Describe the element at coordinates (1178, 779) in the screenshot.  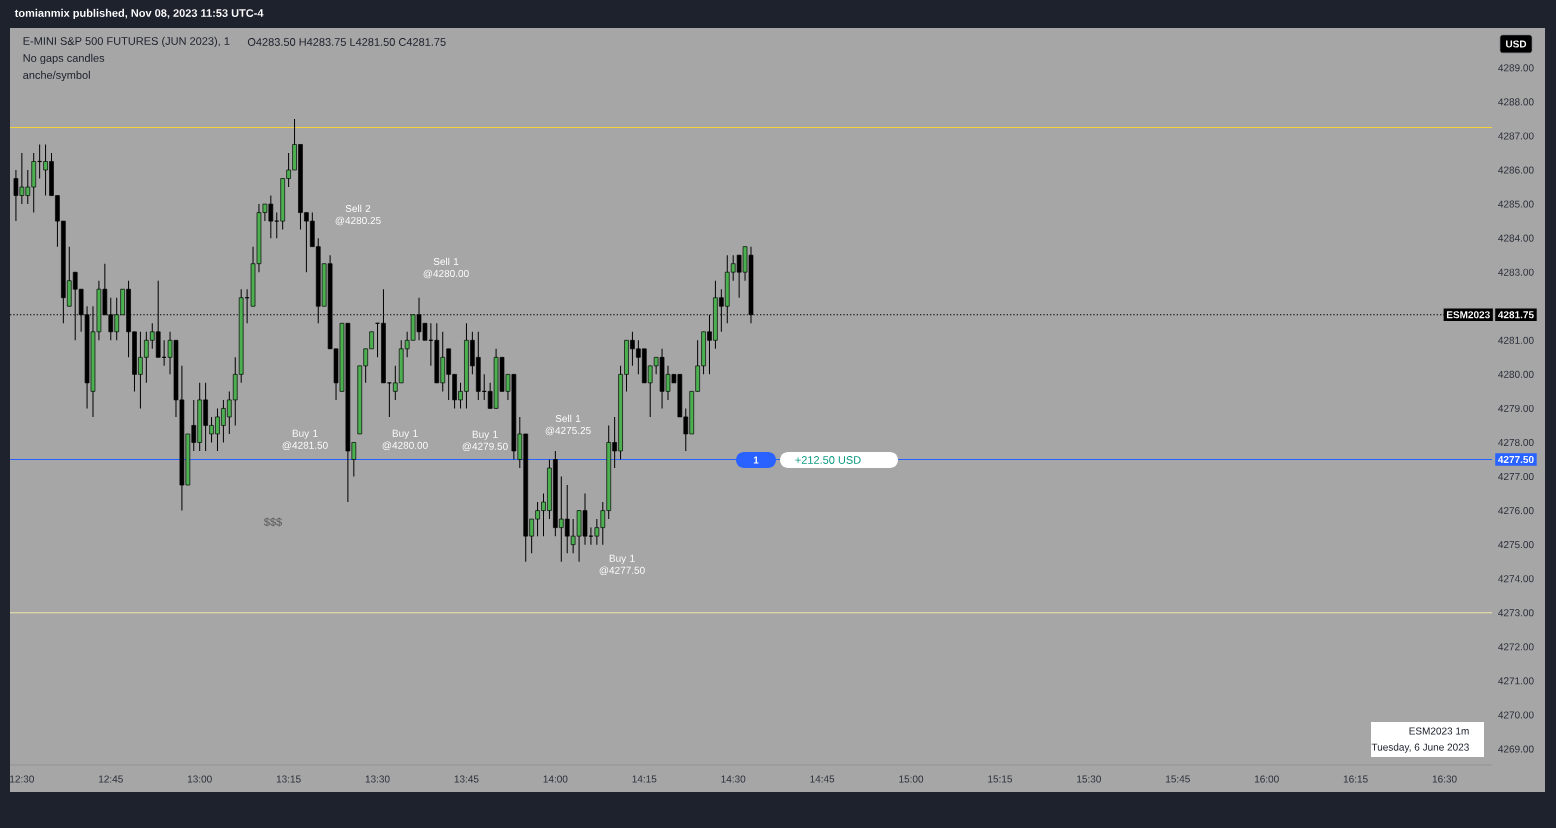
I see `x-tick-label: 15:45` at that location.